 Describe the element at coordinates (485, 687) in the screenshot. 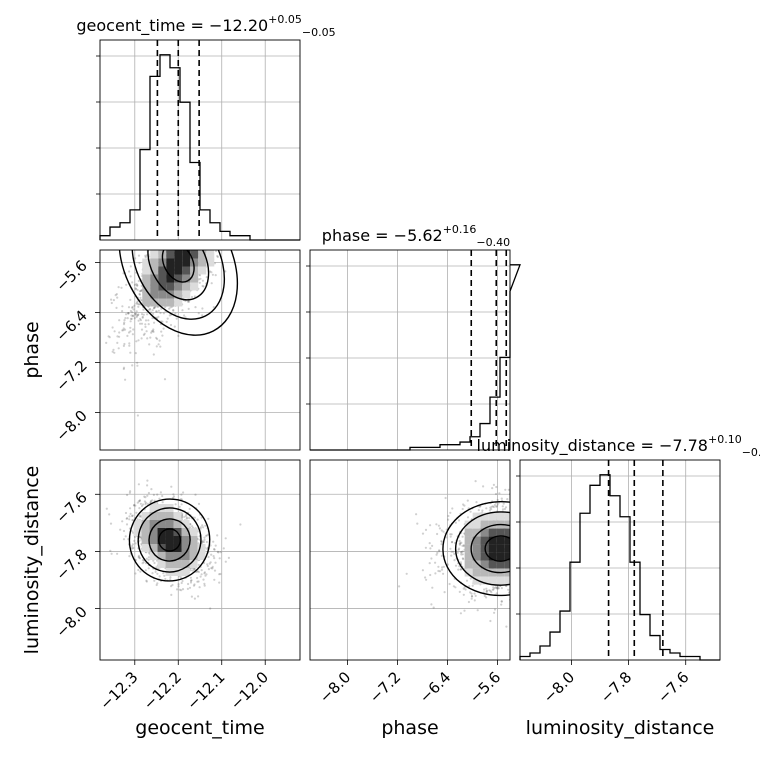

I see `x-tick-label: −5.6` at that location.